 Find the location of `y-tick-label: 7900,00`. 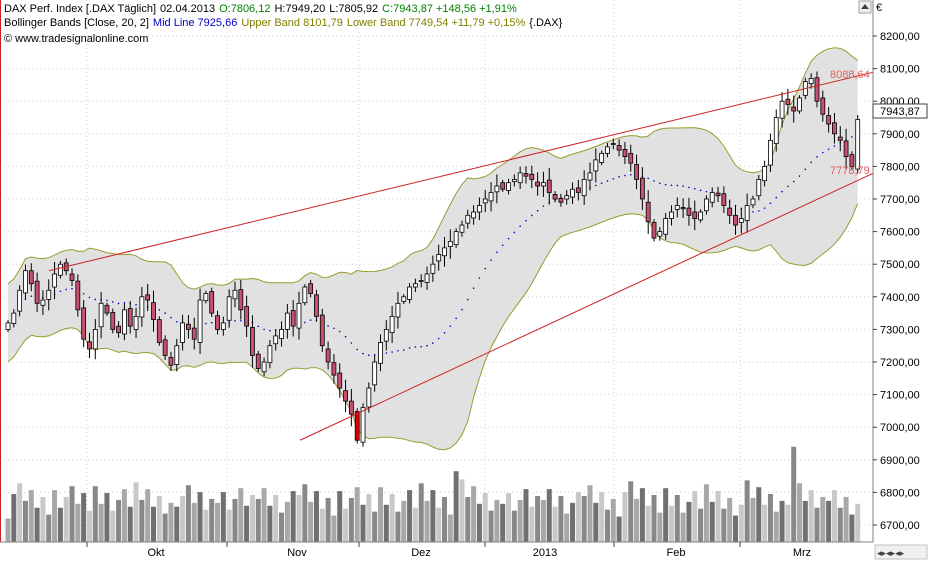

y-tick-label: 7900,00 is located at coordinates (900, 135).